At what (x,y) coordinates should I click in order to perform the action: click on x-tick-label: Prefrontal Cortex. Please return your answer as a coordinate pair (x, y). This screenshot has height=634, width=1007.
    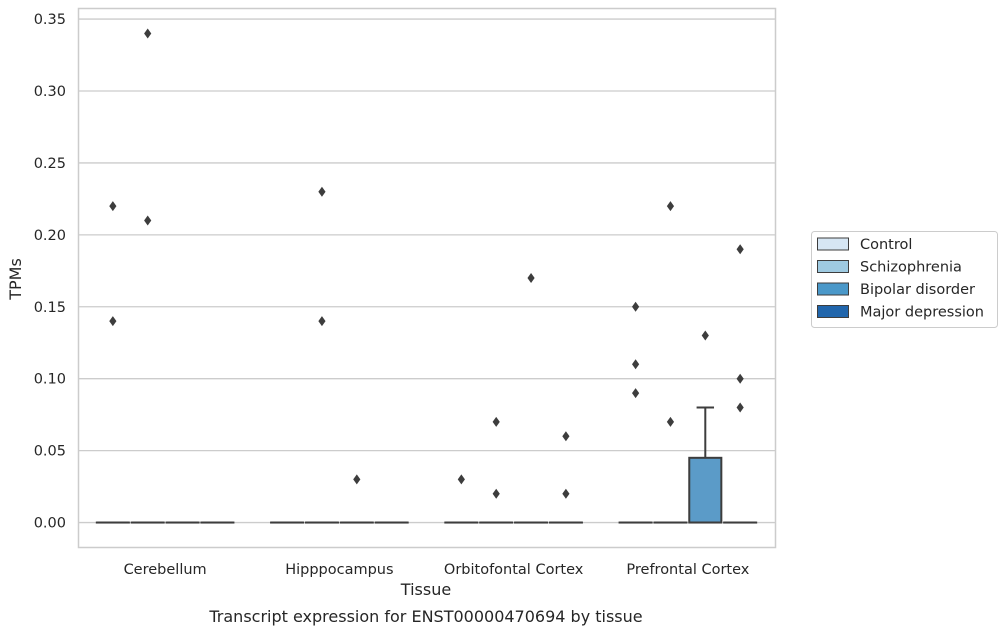
    Looking at the image, I should click on (687, 570).